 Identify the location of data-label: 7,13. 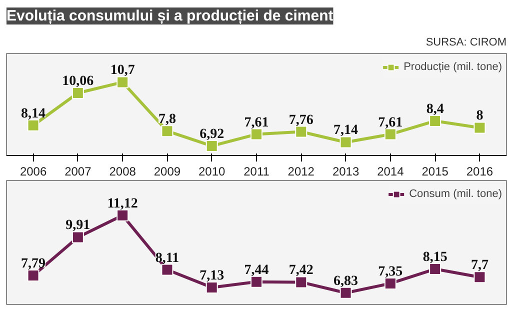
(212, 276).